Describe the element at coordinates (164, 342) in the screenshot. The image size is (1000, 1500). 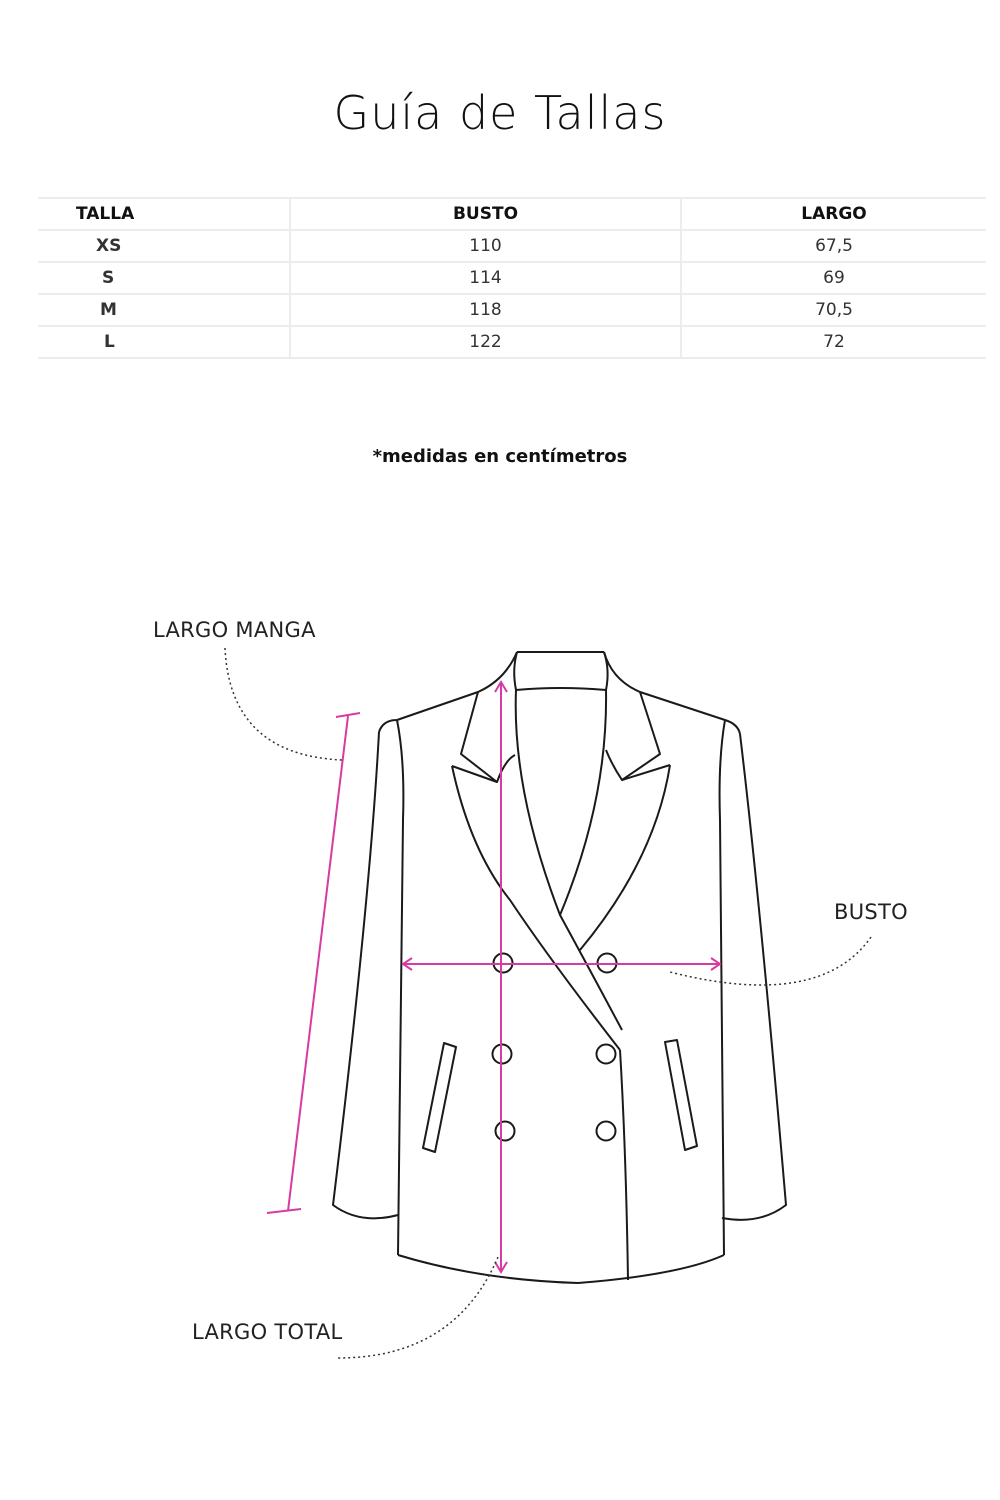
I see `size-cell: L` at that location.